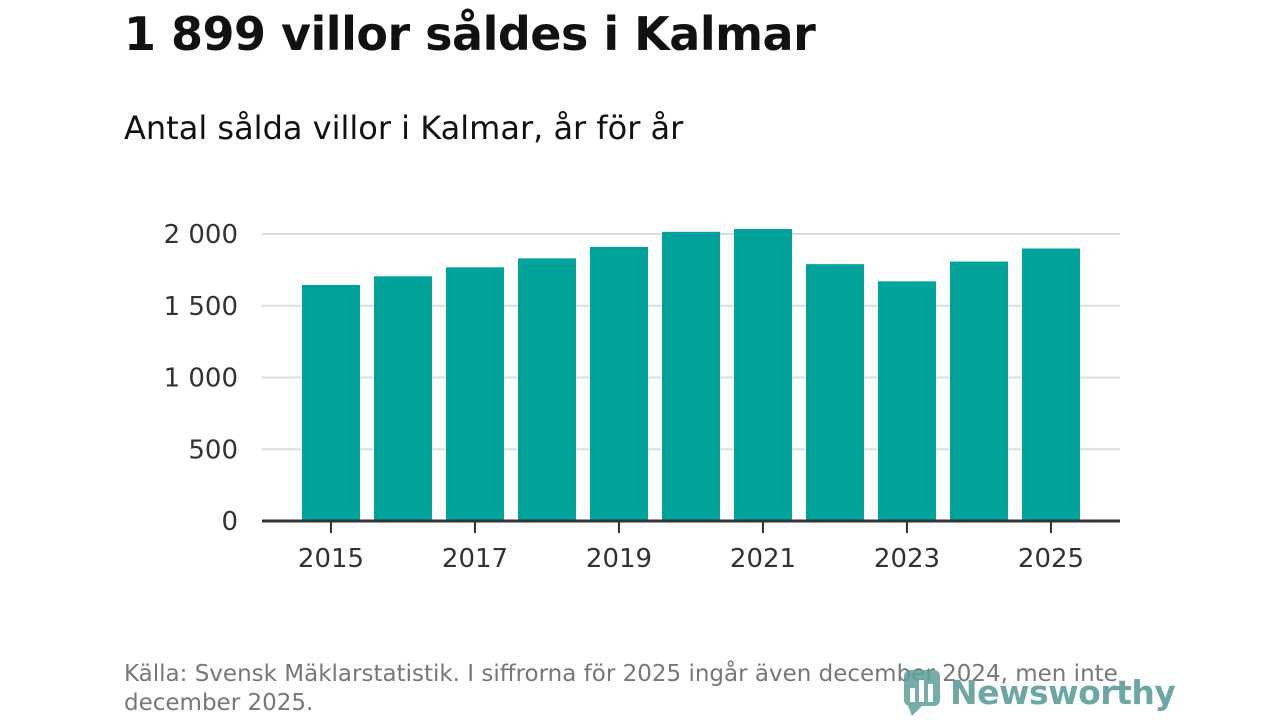 This screenshot has height=720, width=1280. Describe the element at coordinates (907, 559) in the screenshot. I see `x-tick-label: 2023` at that location.